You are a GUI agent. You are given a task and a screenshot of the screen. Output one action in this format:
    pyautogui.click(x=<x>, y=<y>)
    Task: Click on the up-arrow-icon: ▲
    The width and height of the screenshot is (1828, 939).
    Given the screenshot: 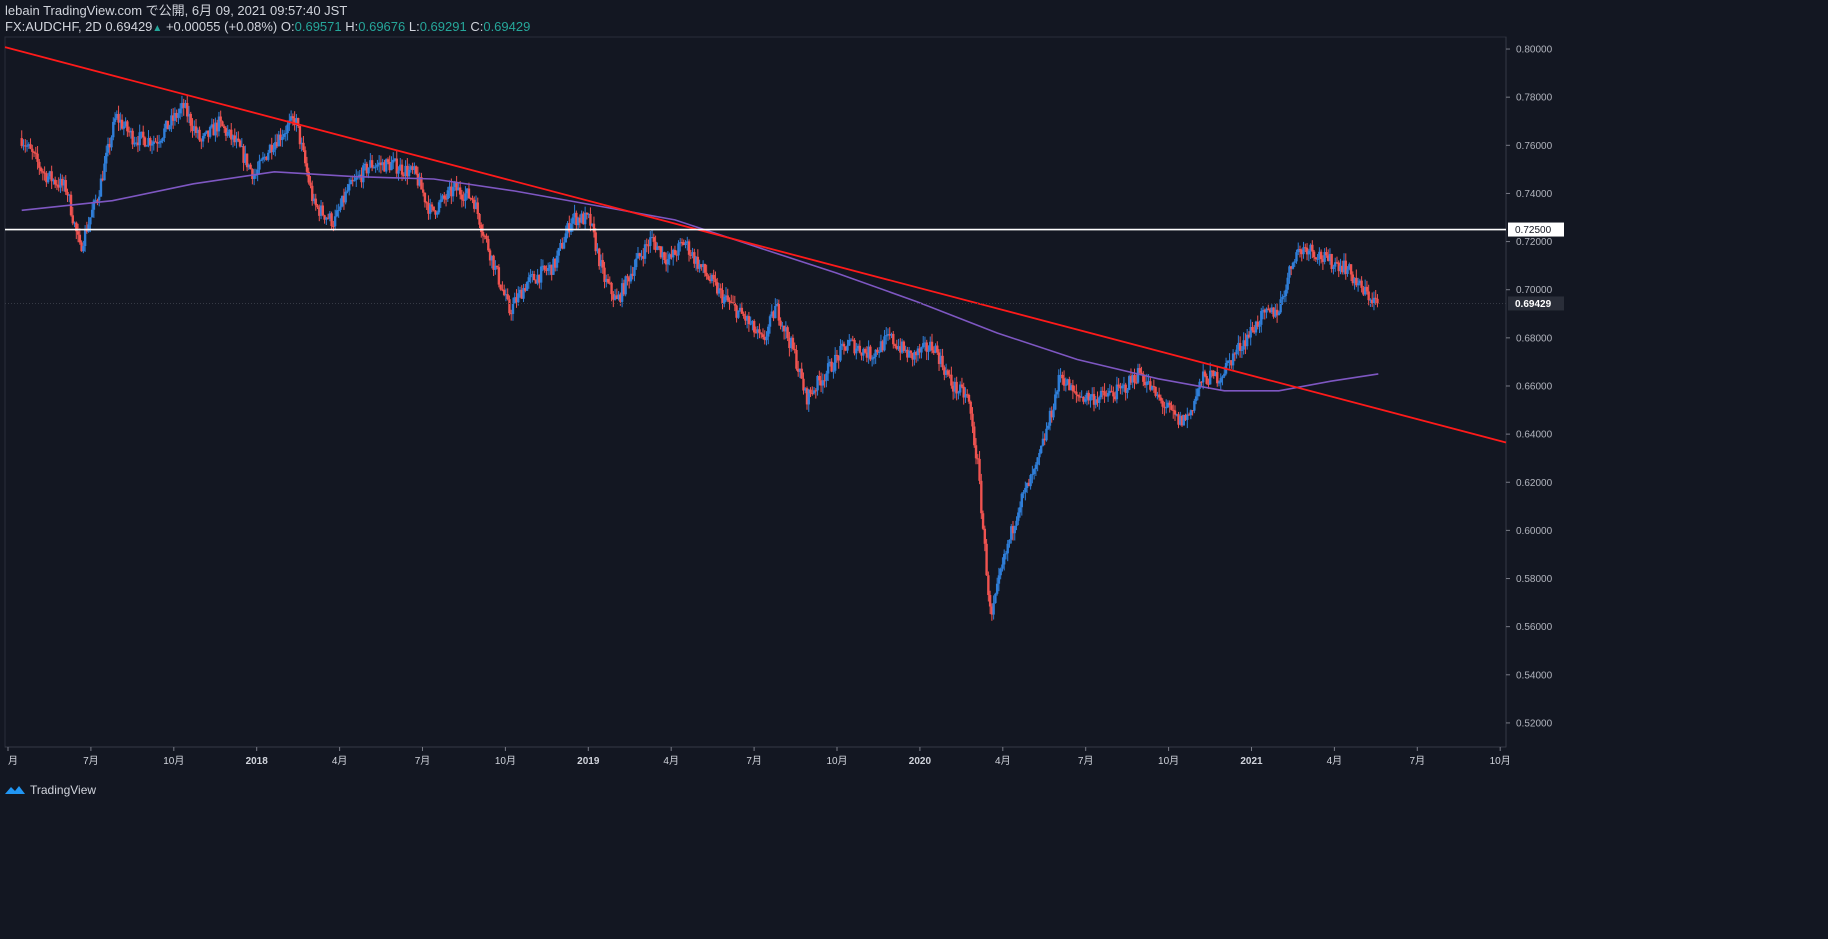 What is the action you would take?
    pyautogui.click(x=157, y=28)
    